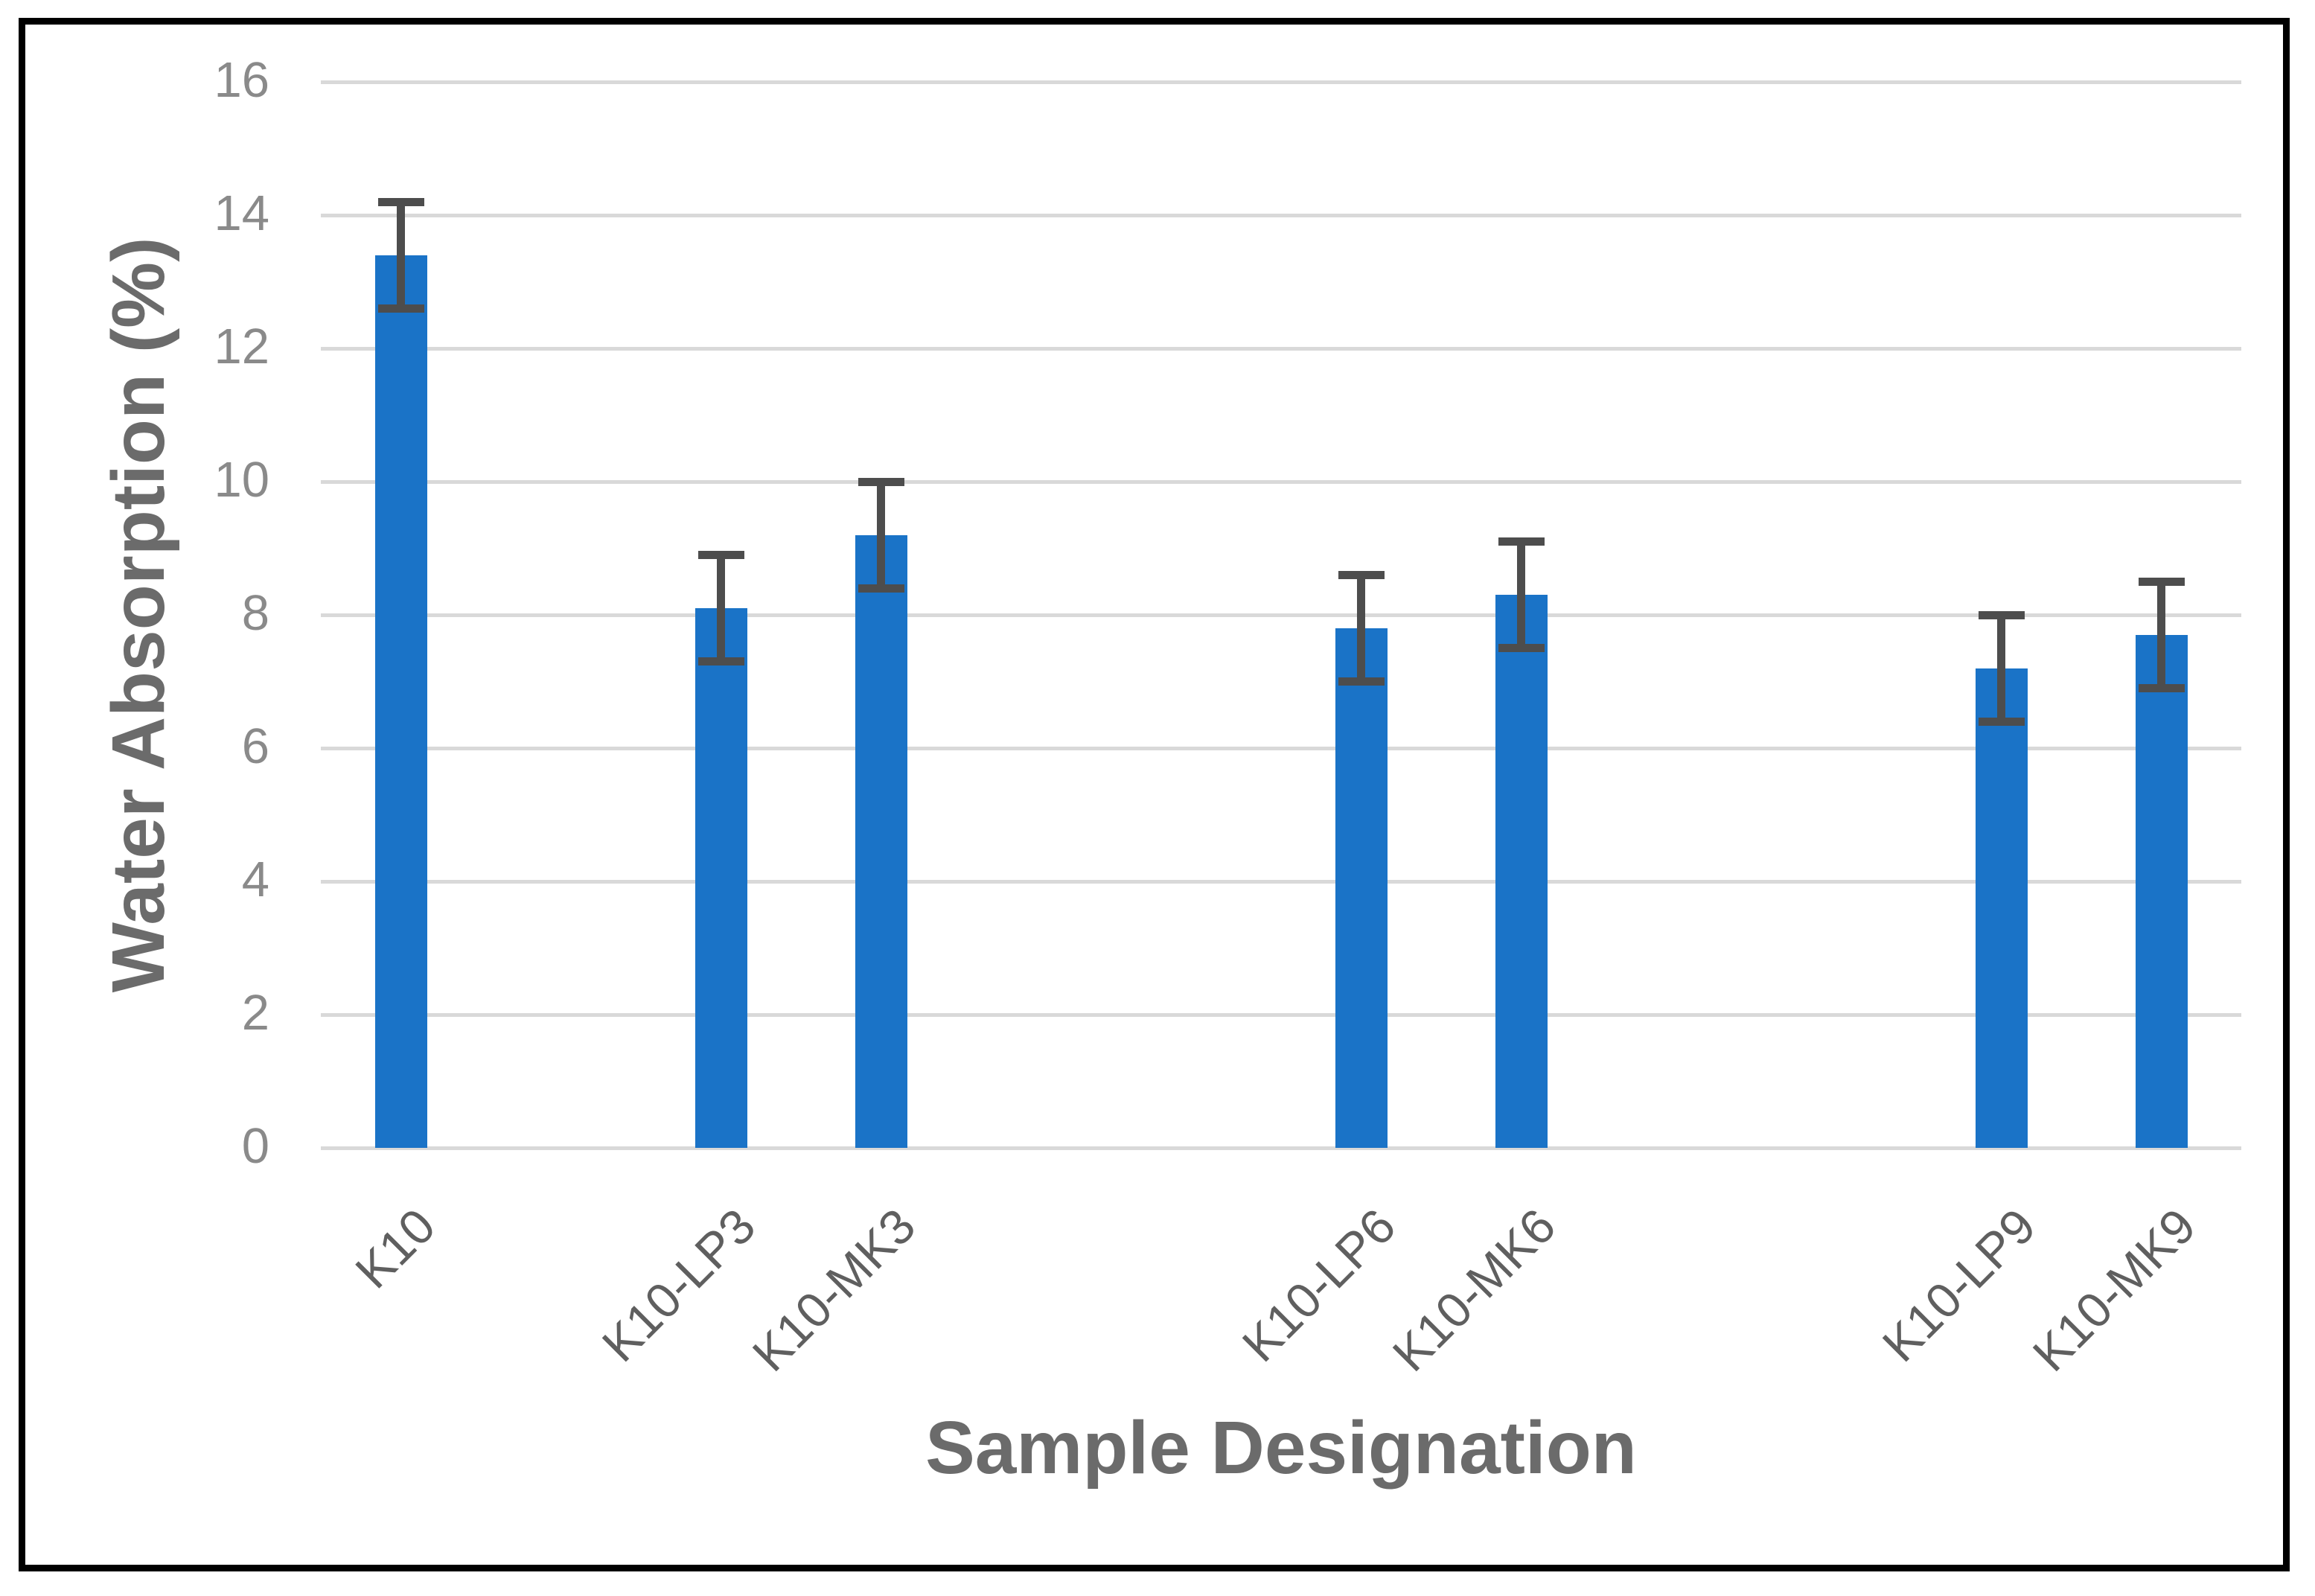 The image size is (2315, 1596). What do you see at coordinates (241, 479) in the screenshot?
I see `y-tick-label: 10` at bounding box center [241, 479].